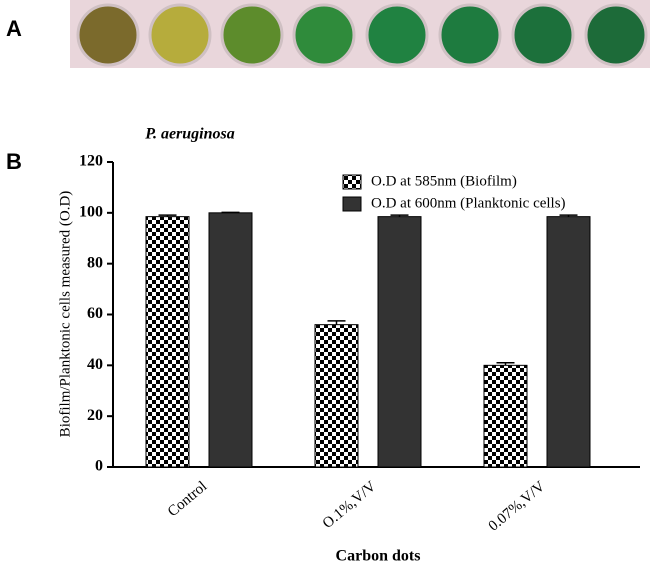 The image size is (666, 575). What do you see at coordinates (189, 134) in the screenshot?
I see `chart-title: P. aeruginosa` at bounding box center [189, 134].